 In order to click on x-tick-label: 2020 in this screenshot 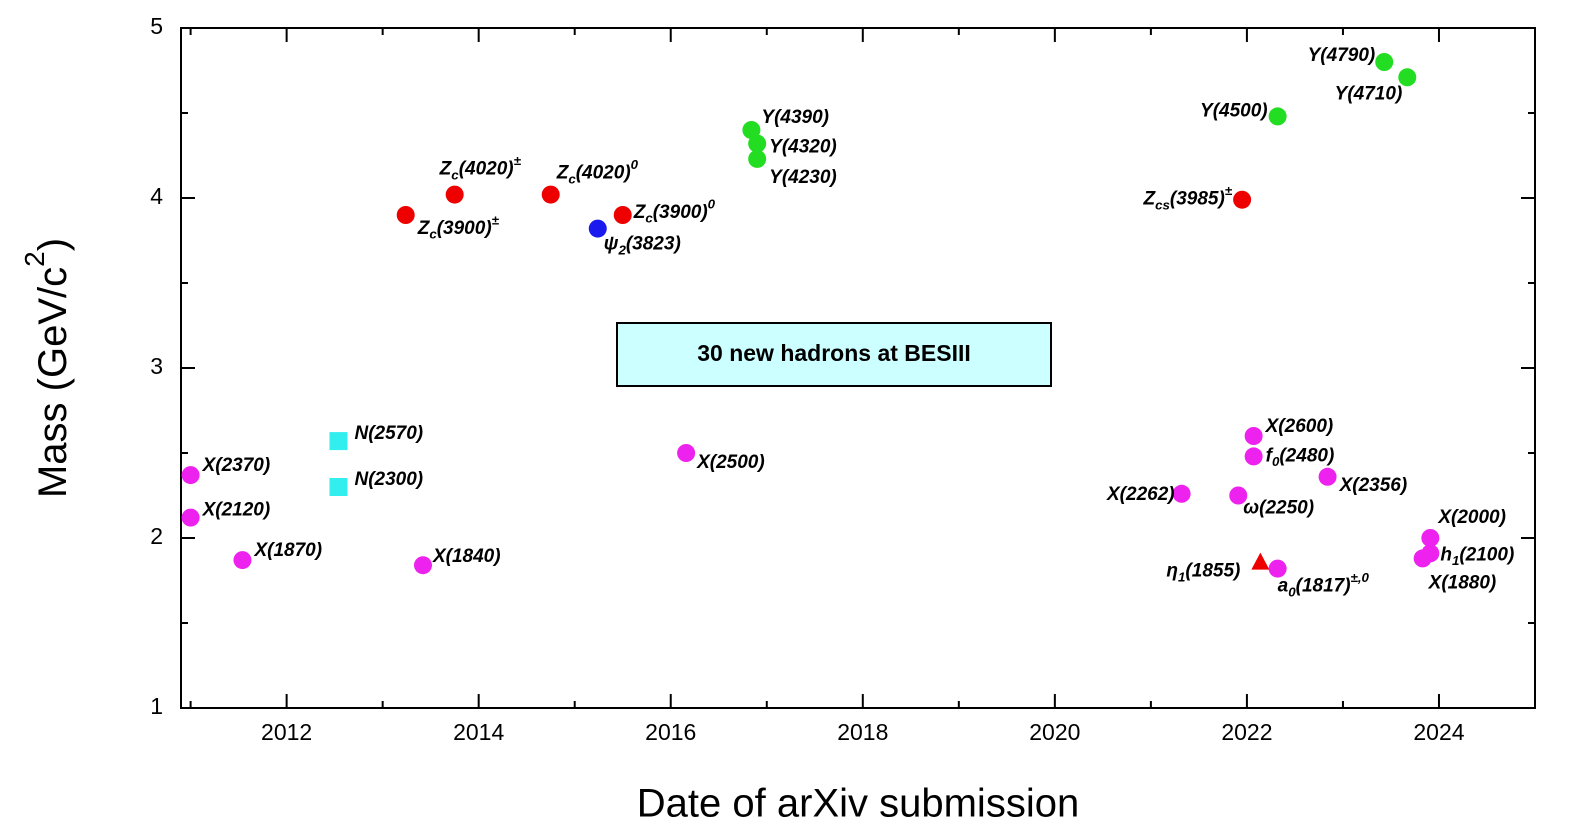, I will do `click(1054, 732)`.